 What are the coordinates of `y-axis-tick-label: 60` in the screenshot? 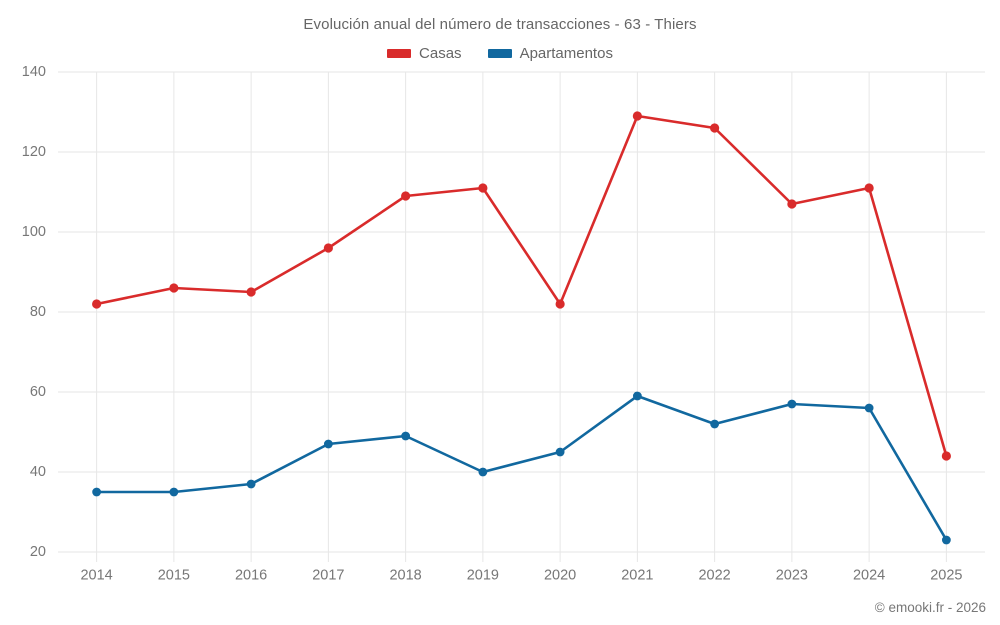 It's located at (38, 392).